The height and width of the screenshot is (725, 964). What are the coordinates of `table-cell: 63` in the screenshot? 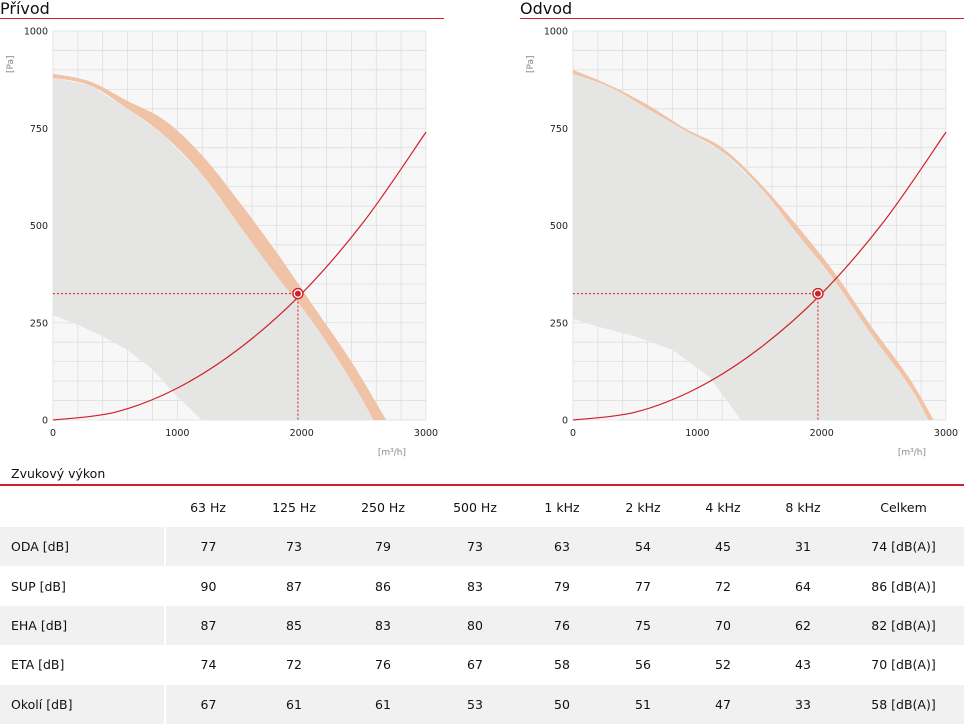 It's located at (562, 547).